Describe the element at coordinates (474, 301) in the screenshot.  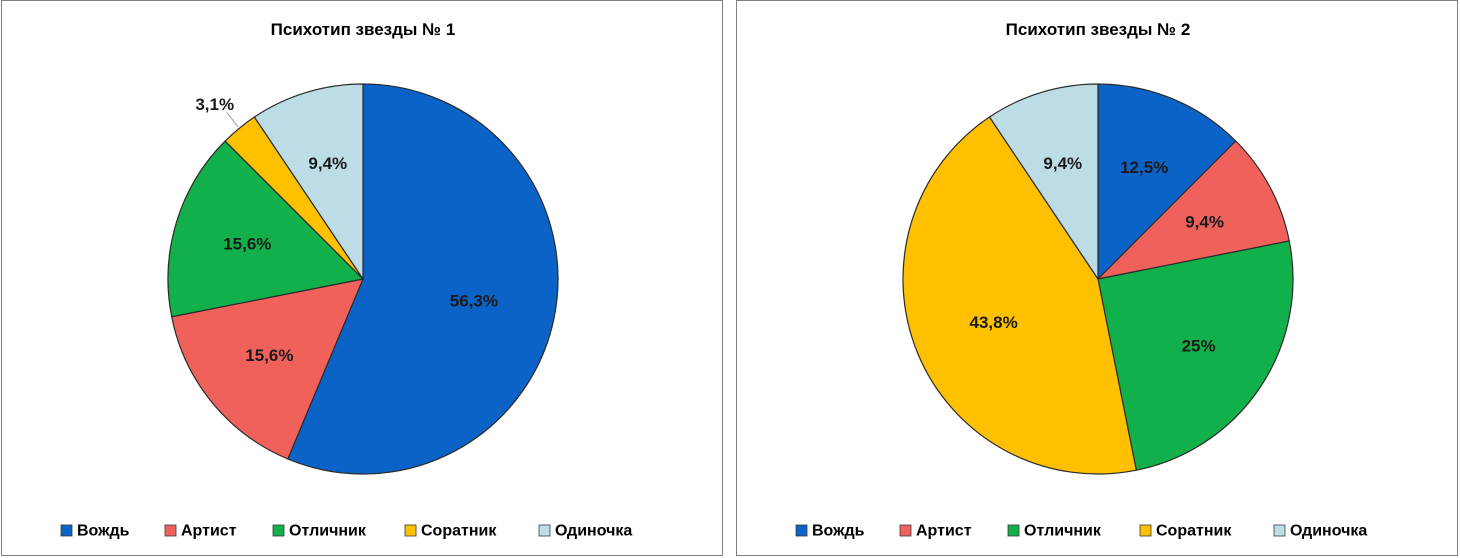
I see `data-label-вождь: 56,3%` at that location.